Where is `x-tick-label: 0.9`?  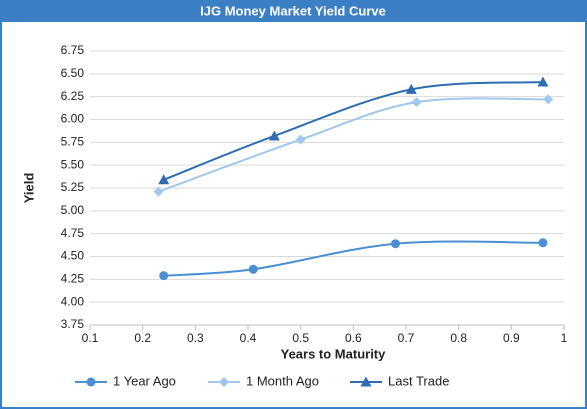
x-tick-label: 0.9 is located at coordinates (511, 338).